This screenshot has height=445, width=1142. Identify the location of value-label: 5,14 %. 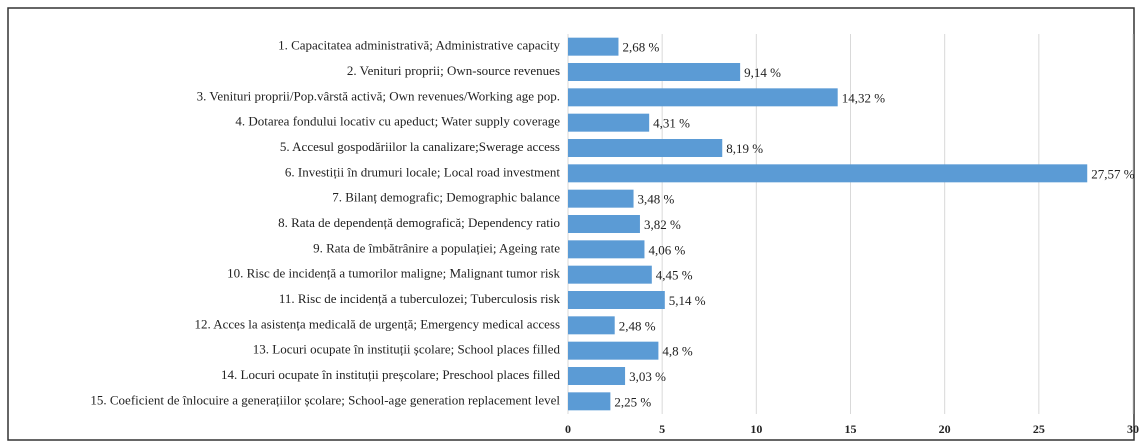
(687, 300).